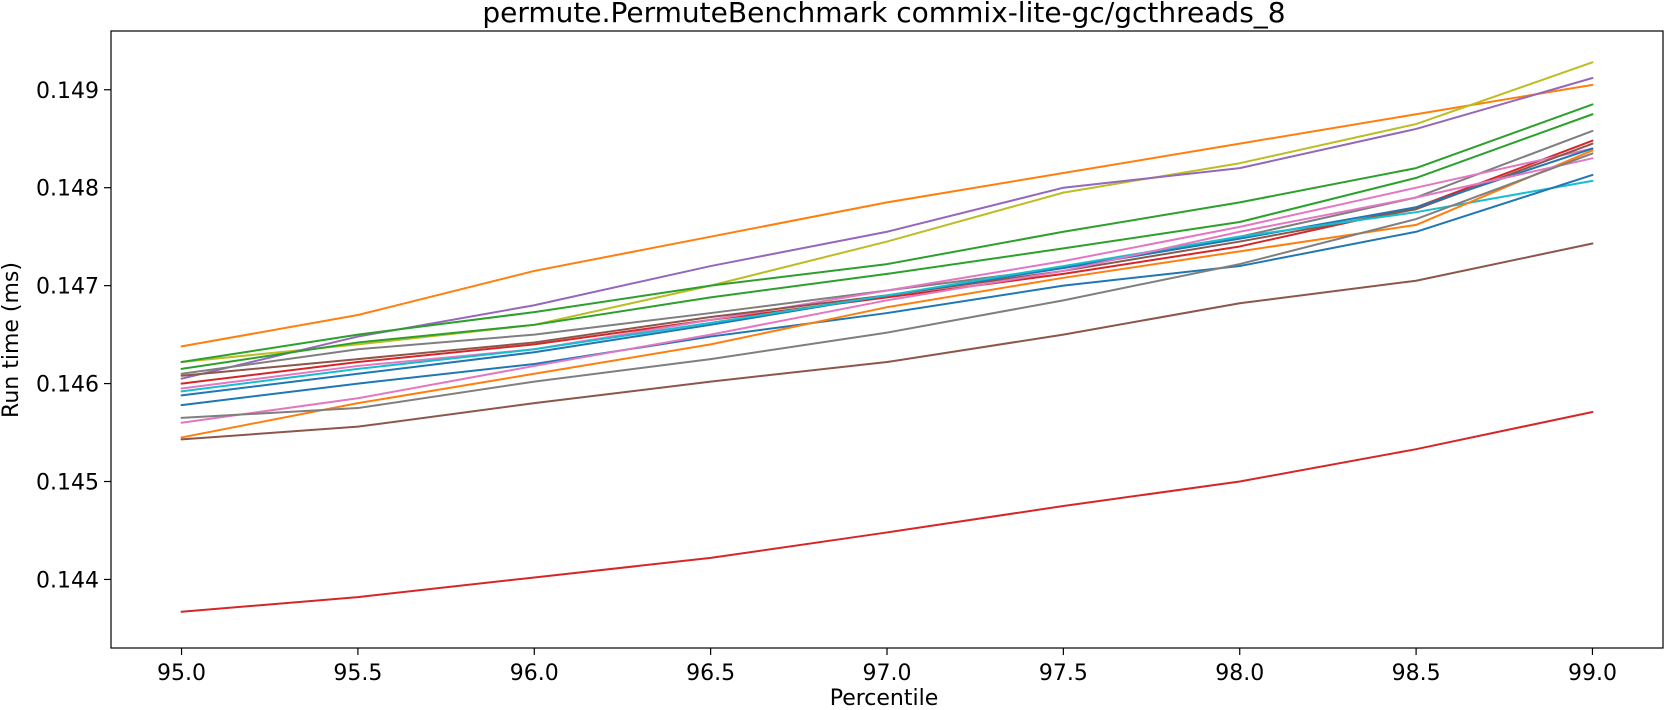 The width and height of the screenshot is (1664, 710). I want to click on y-axis-label: Run time (ms), so click(12, 340).